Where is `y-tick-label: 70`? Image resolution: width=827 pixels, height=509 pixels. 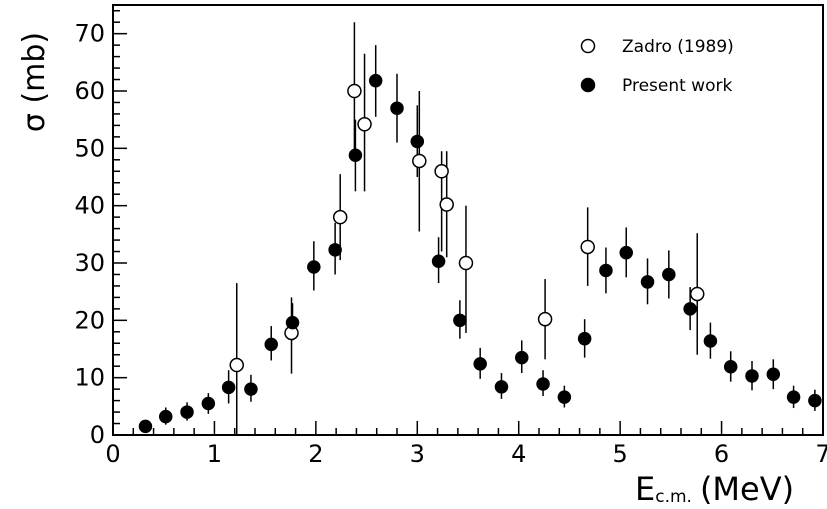 y-tick-label: 70 is located at coordinates (89, 34).